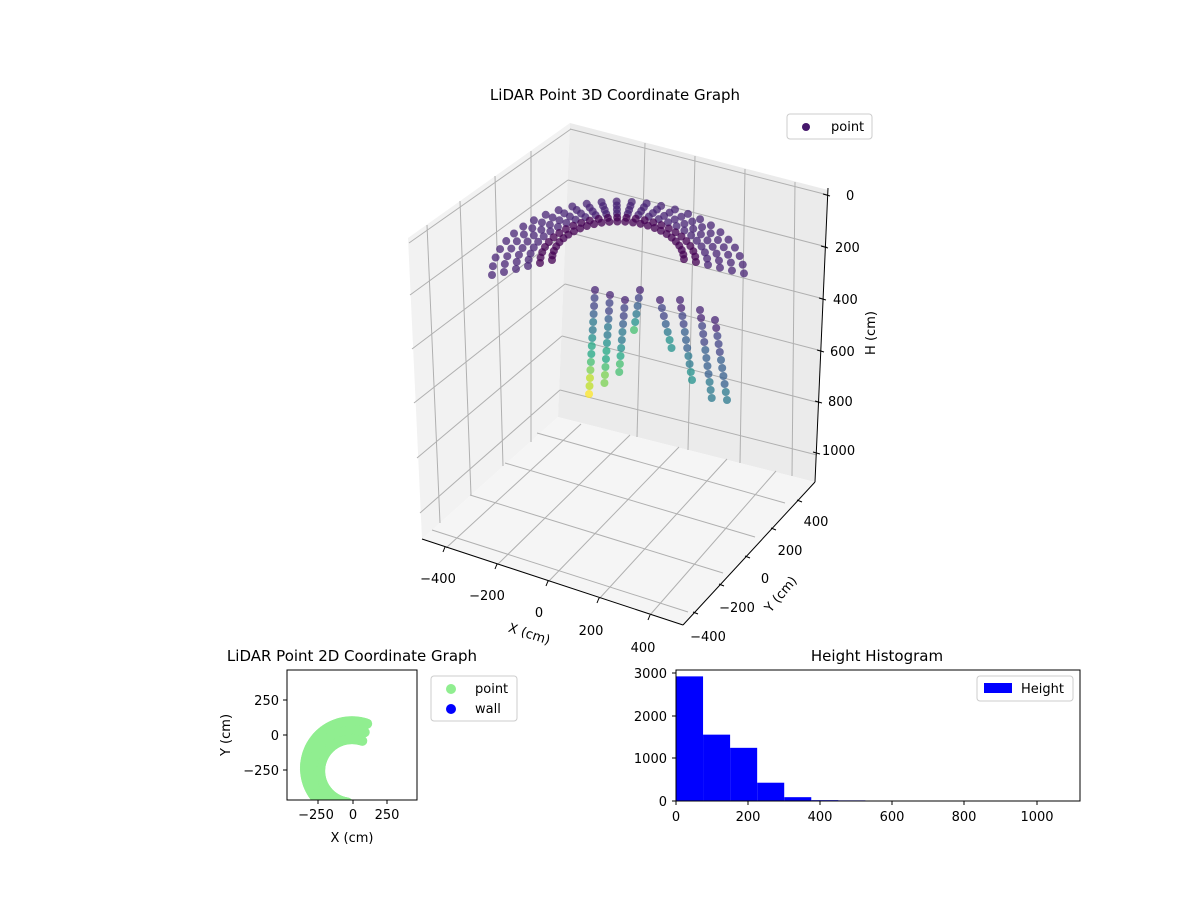 The image size is (1200, 900). What do you see at coordinates (847, 248) in the screenshot?
I see `z-tick-200: 200` at bounding box center [847, 248].